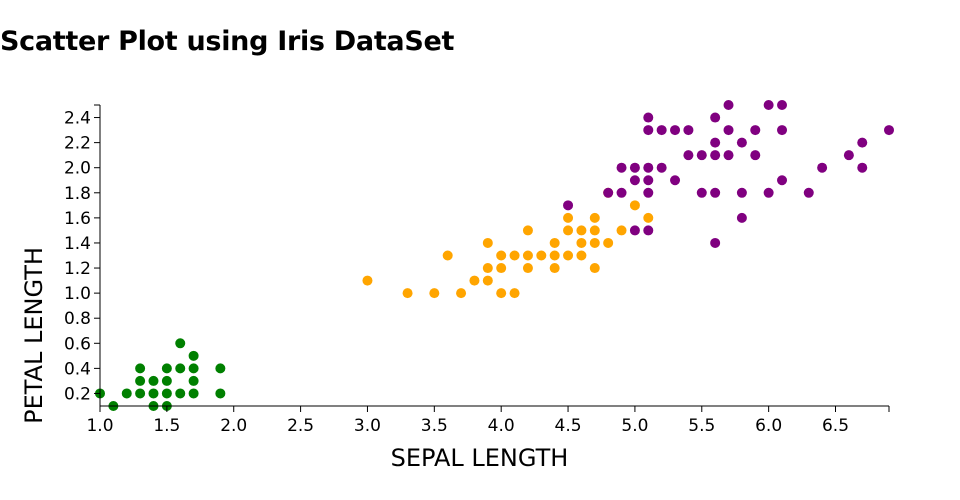 The height and width of the screenshot is (500, 960). Describe the element at coordinates (77, 294) in the screenshot. I see `y-tick-label: 1.0` at that location.